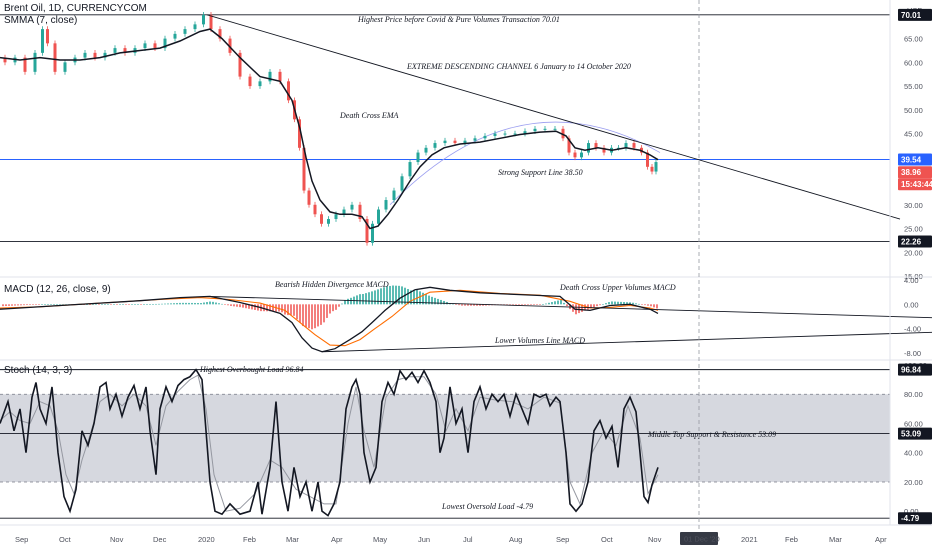 The height and width of the screenshot is (550, 932). What do you see at coordinates (251, 369) in the screenshot?
I see `annotation-highest-overbought: Highest Overbought Load 96.84` at bounding box center [251, 369].